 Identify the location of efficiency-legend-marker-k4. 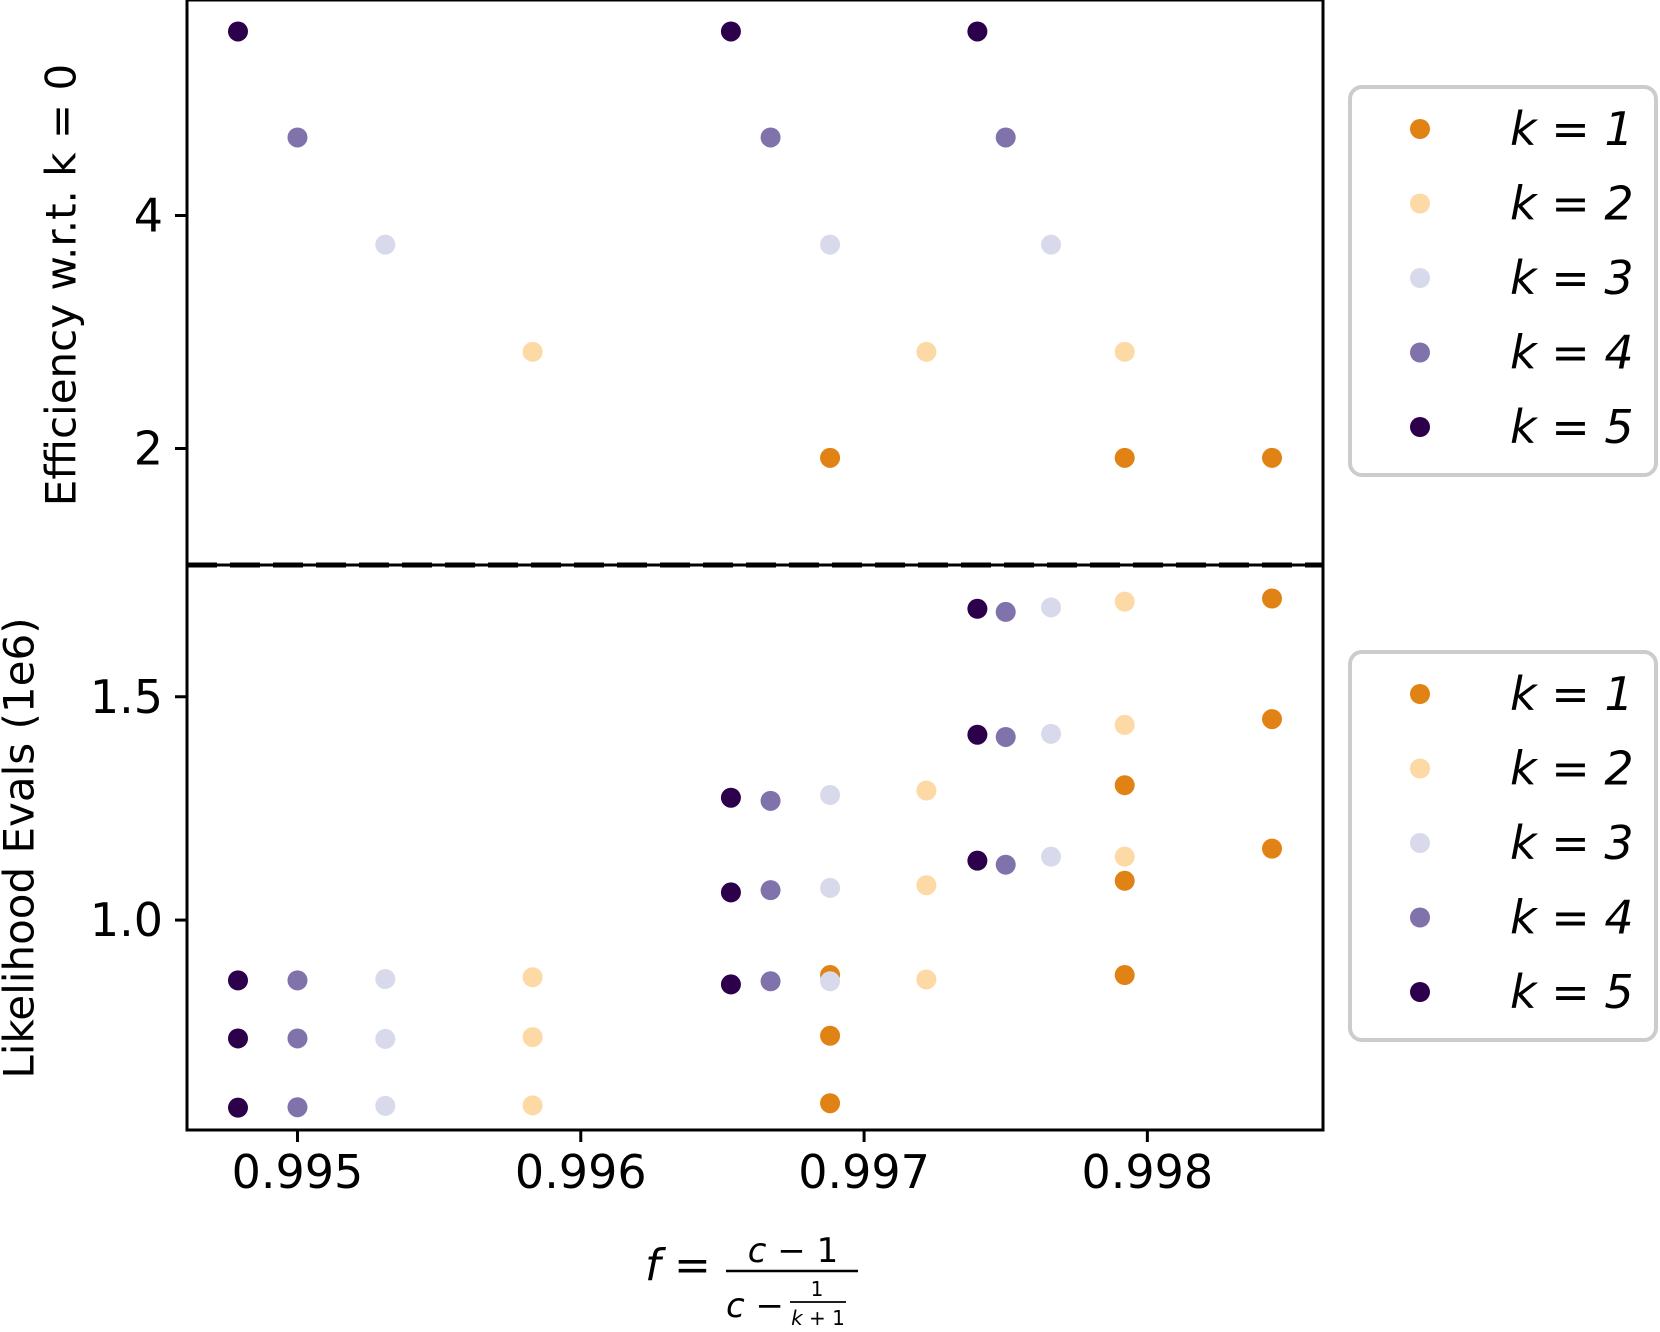
(1420, 352).